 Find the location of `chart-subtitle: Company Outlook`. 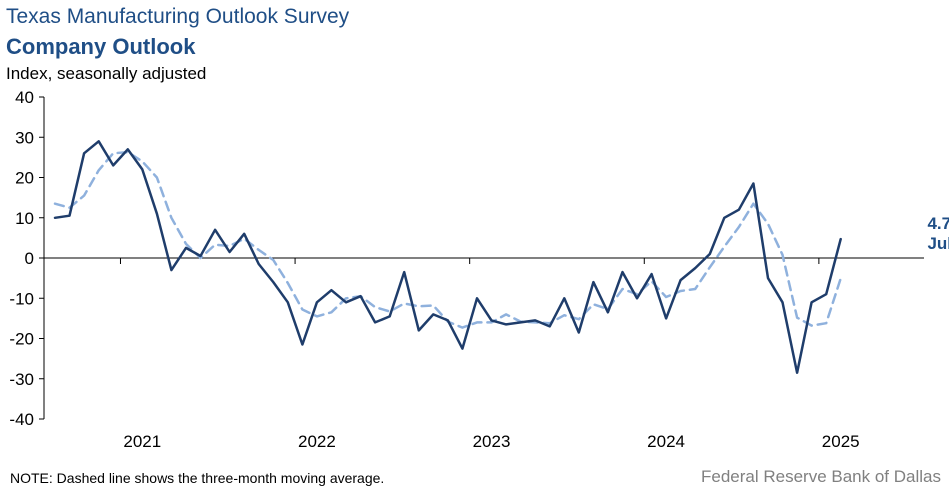

chart-subtitle: Company Outlook is located at coordinates (101, 46).